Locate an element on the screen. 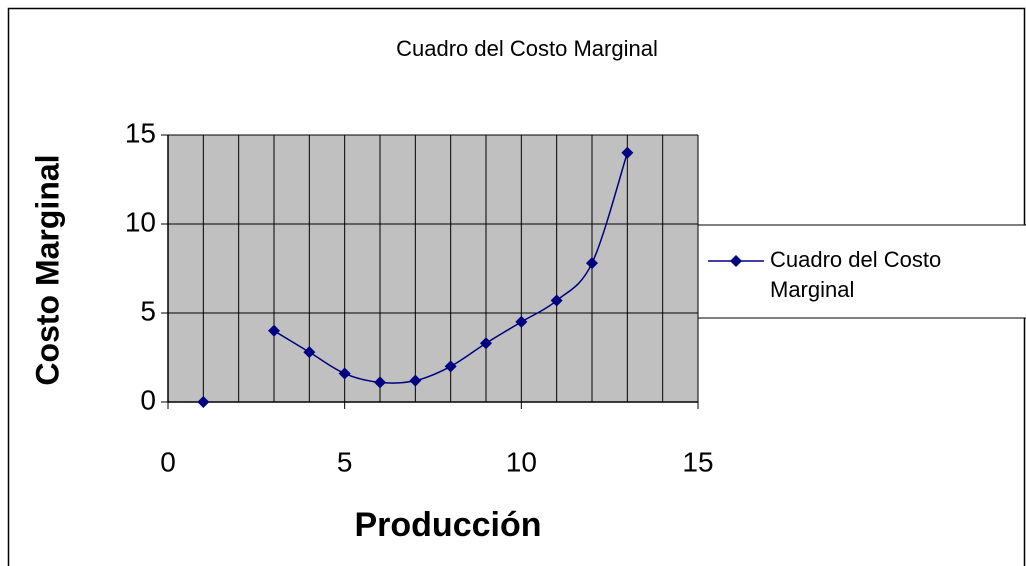 The height and width of the screenshot is (566, 1026). legend-box is located at coordinates (861, 271).